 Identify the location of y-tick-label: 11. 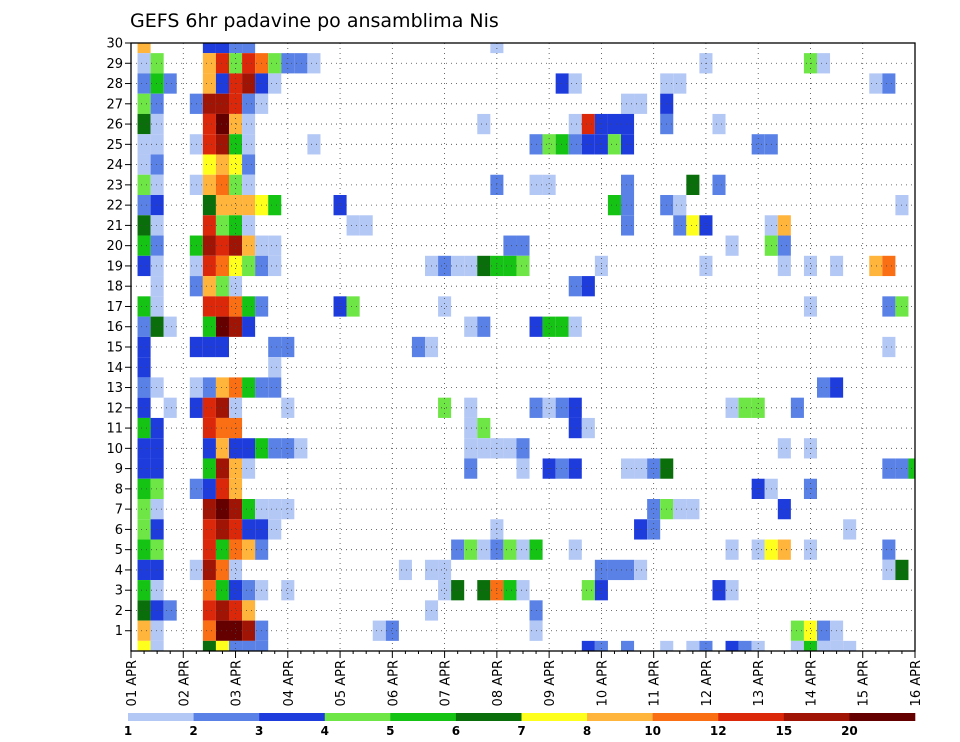
(114, 429).